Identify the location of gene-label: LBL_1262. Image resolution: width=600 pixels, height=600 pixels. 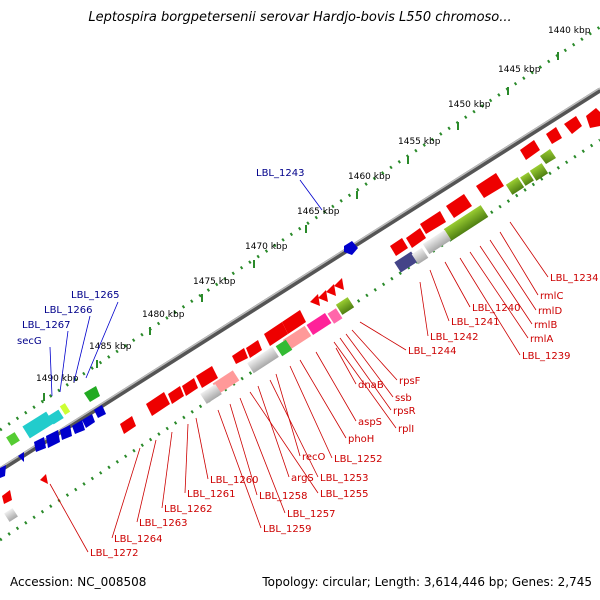
(188, 509).